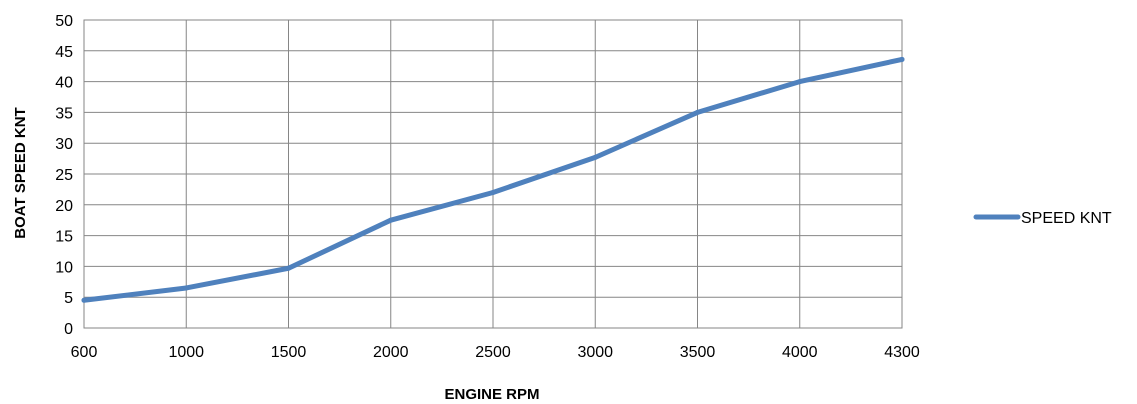 This screenshot has width=1137, height=404. Describe the element at coordinates (20, 172) in the screenshot. I see `y-axis-title: BOAT SPEED KNT` at that location.